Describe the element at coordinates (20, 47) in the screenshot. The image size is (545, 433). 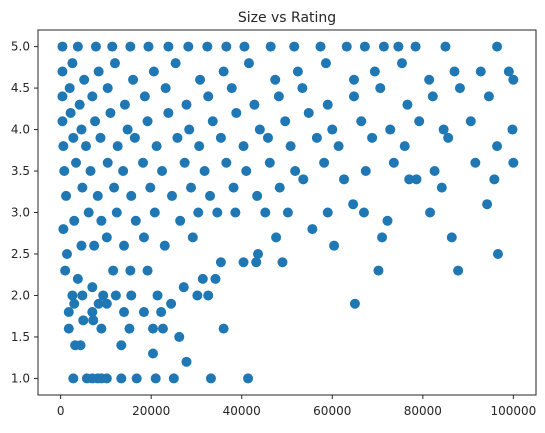
I see `y-tick-label: 5.0` at that location.